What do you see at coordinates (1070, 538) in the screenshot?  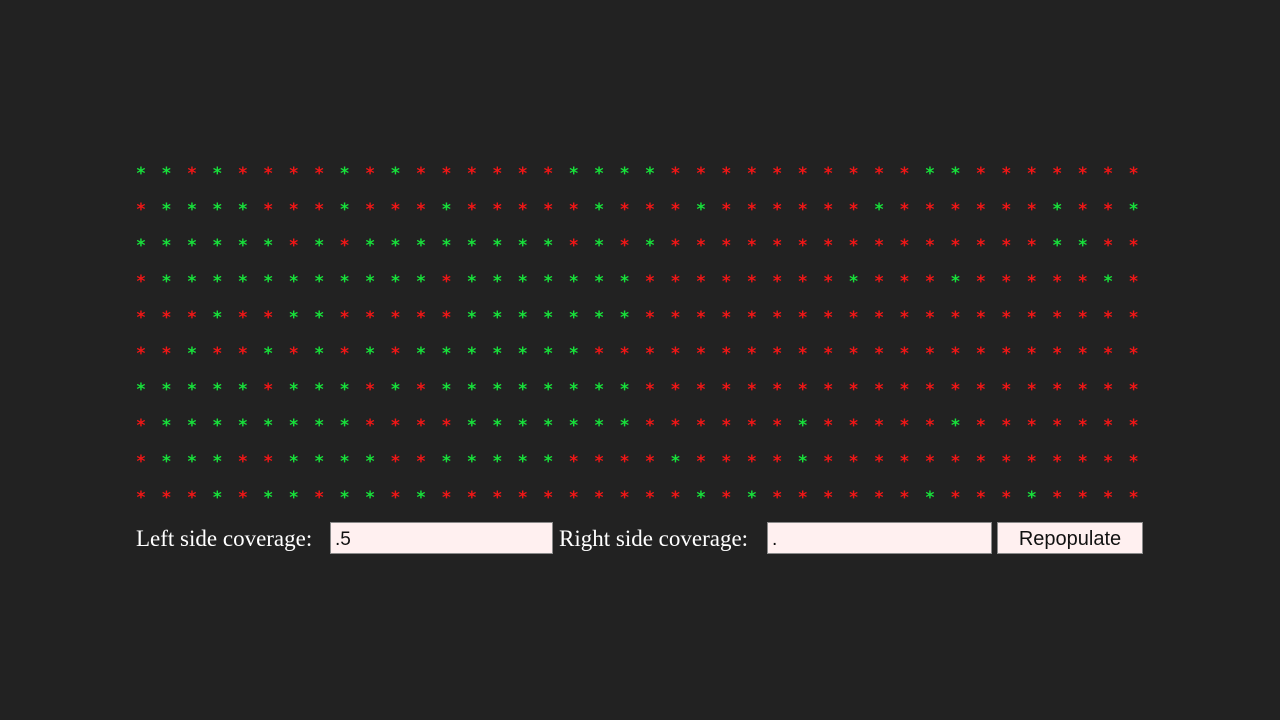 I see `repopulate-button: Repopulate` at bounding box center [1070, 538].